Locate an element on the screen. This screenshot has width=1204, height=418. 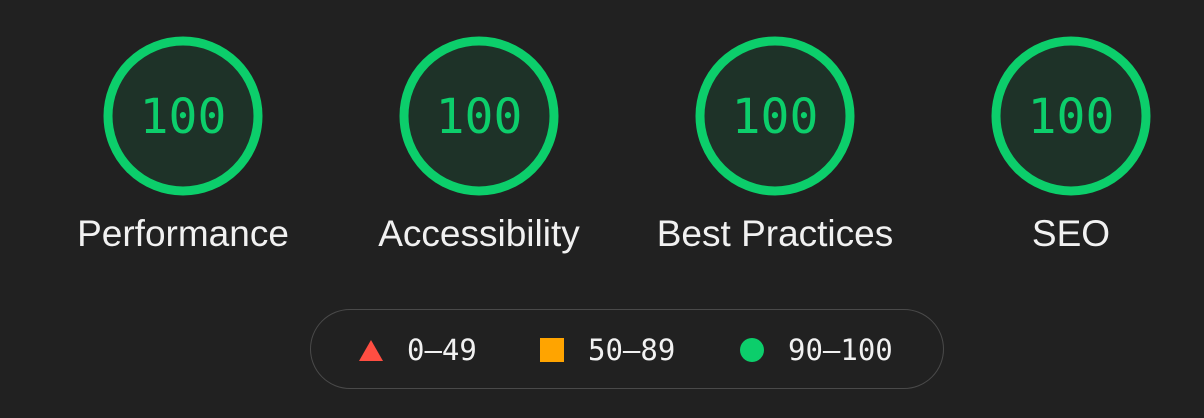
score-legend: 0–49 50–89 90–100 is located at coordinates (627, 349).